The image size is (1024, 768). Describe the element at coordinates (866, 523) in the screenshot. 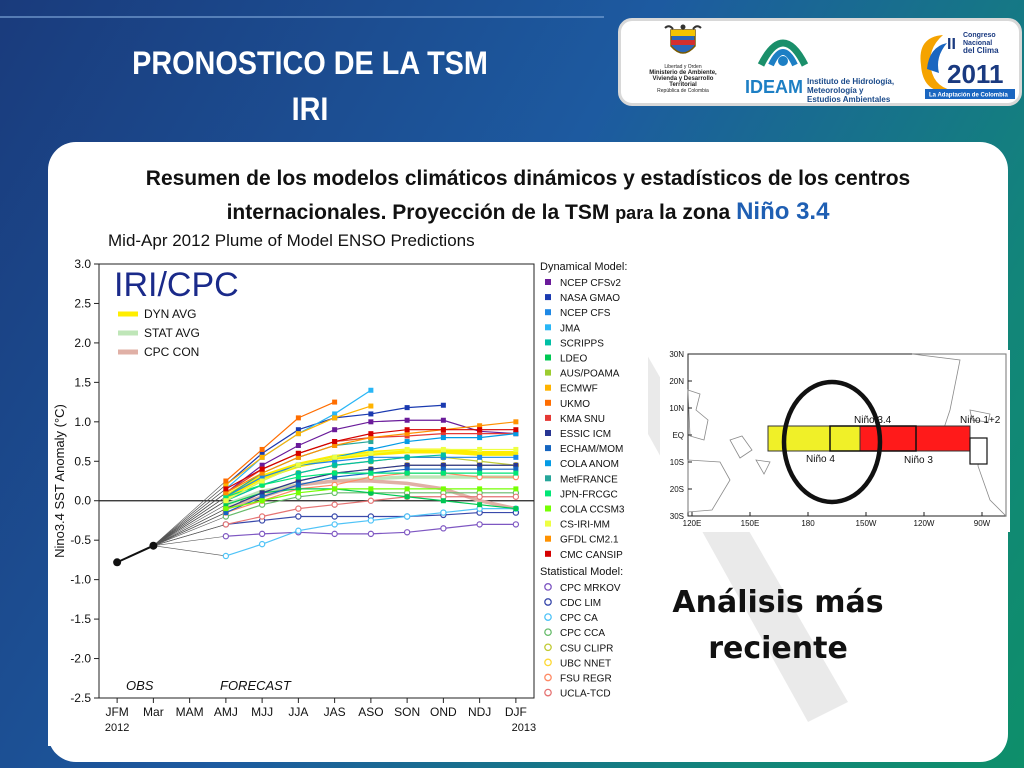

I see `map-lon-label: 150W` at that location.